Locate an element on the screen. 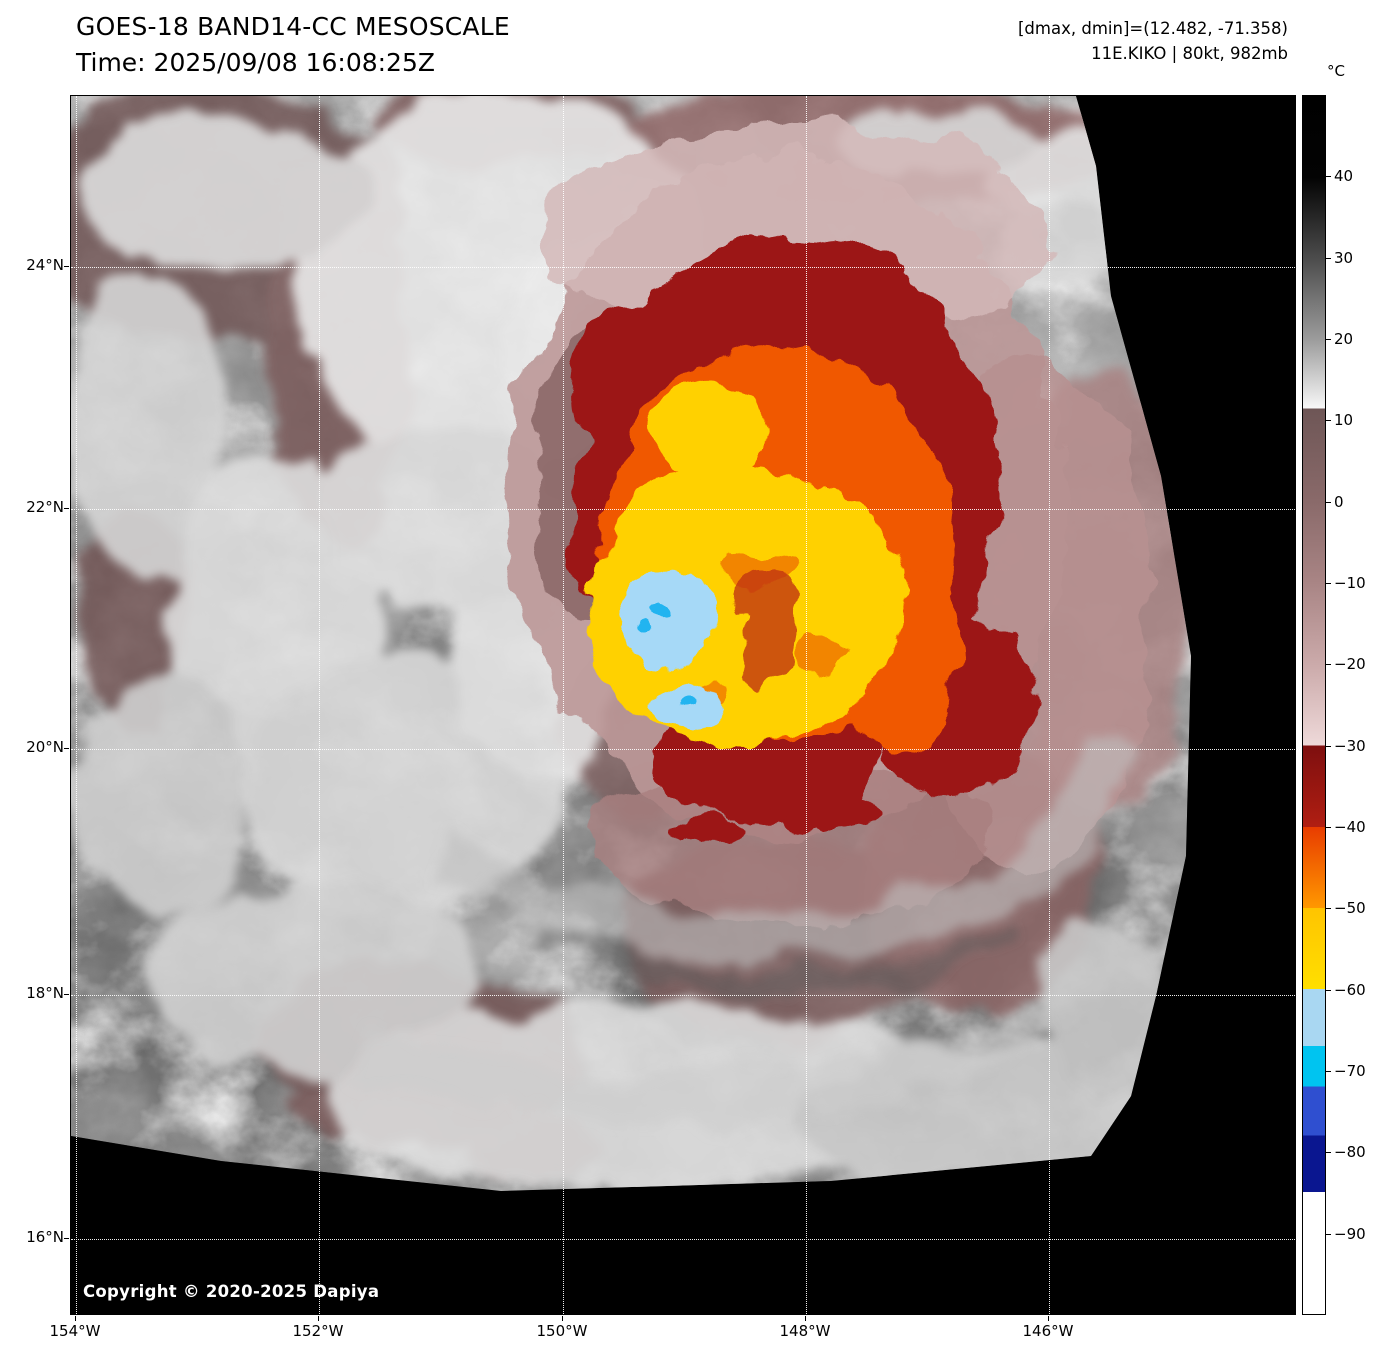  colorbar-tick-label: −10 is located at coordinates (1350, 583).